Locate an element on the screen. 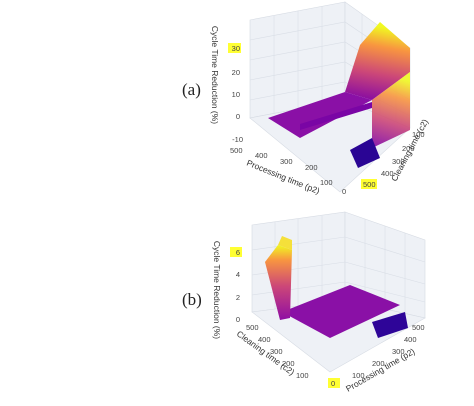 The height and width of the screenshot is (406, 474). y-tick-a-3: 400 is located at coordinates (387, 173).